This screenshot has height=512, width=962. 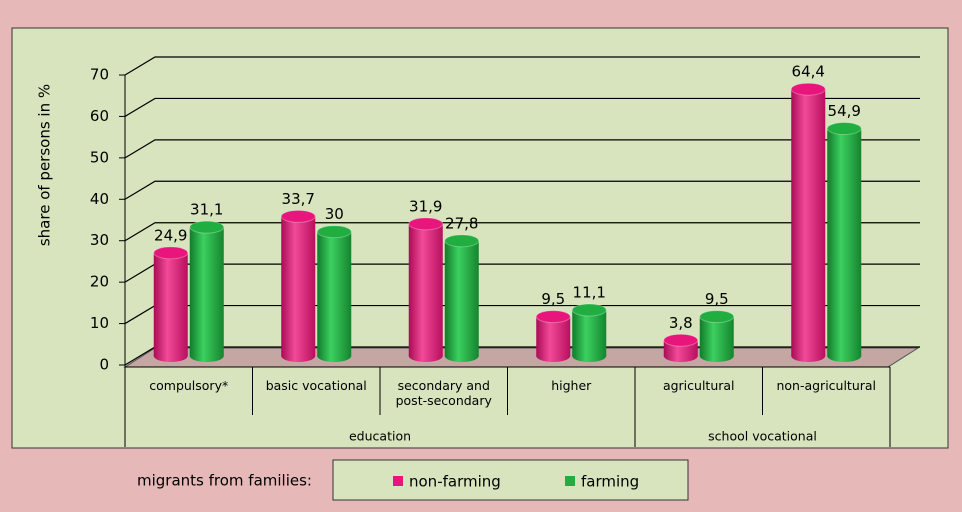 What do you see at coordinates (610, 482) in the screenshot?
I see `legend-label: farming` at bounding box center [610, 482].